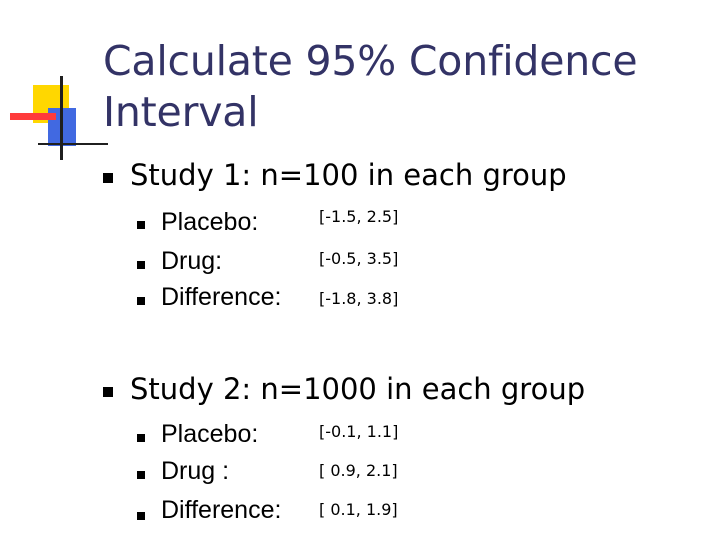 The height and width of the screenshot is (540, 720). Describe the element at coordinates (370, 61) in the screenshot. I see `title-line-1: Calculate 95% Confidence` at that location.